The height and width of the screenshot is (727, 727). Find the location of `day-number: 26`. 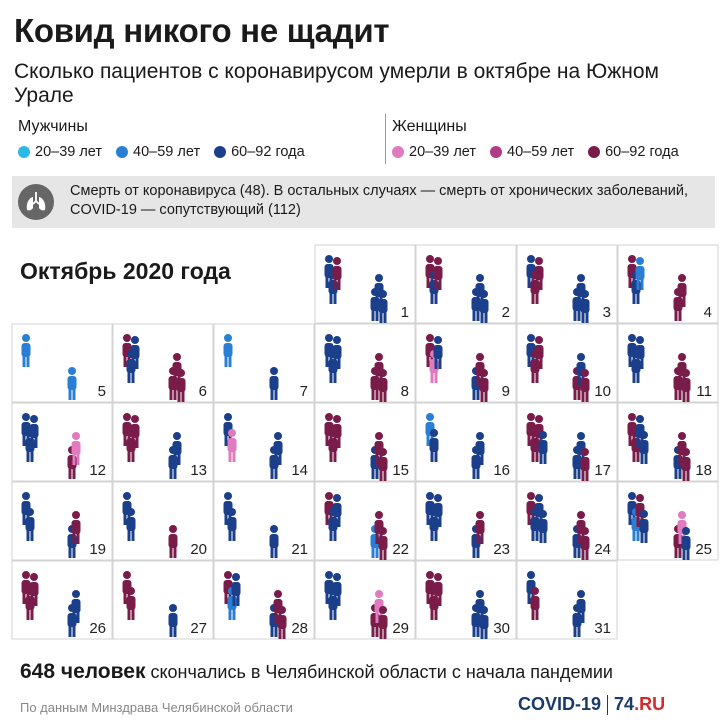

day-number: 26 is located at coordinates (97, 628).